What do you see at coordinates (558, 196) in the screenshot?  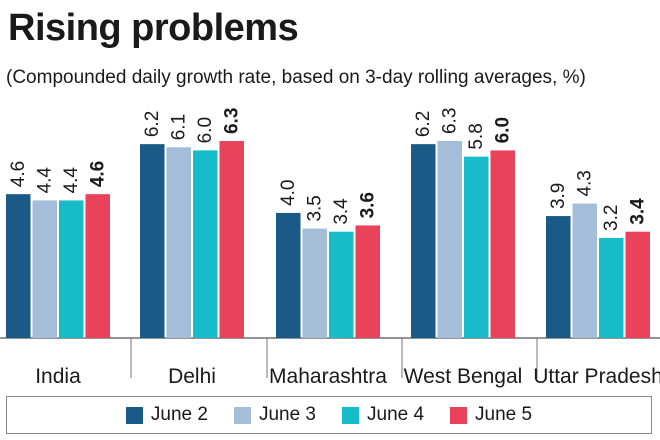 I see `data-label: 3.9` at bounding box center [558, 196].